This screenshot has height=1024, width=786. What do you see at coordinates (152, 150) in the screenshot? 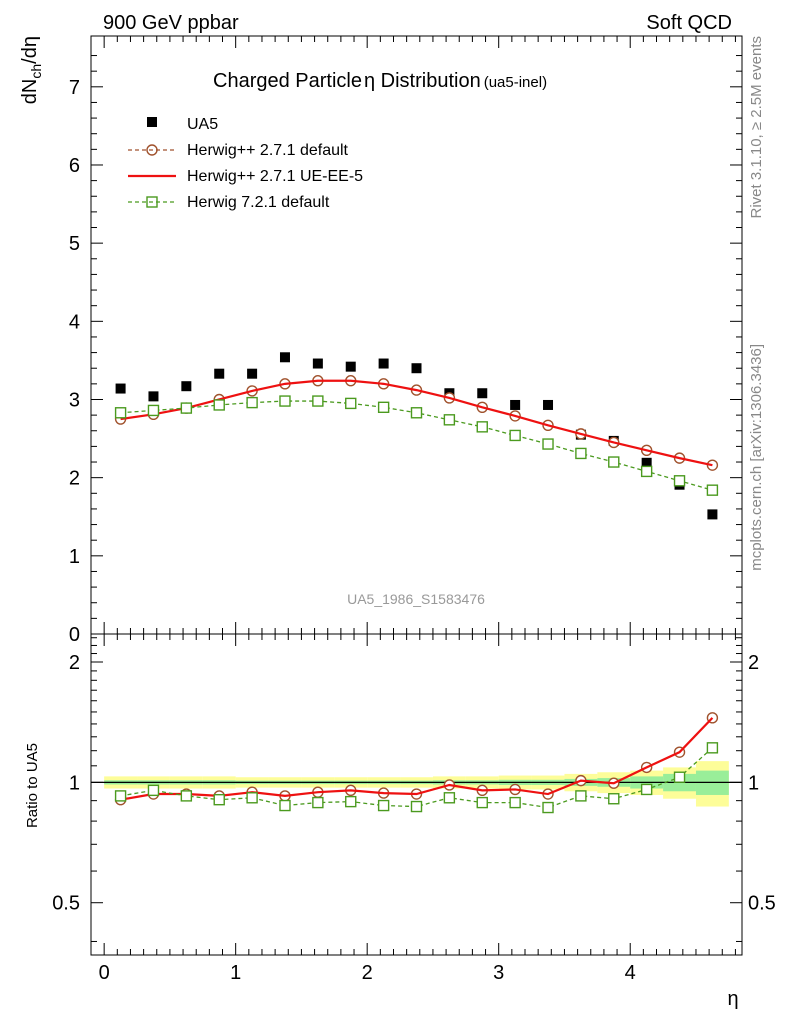
I see `legend-marker-herwigpp-default` at bounding box center [152, 150].